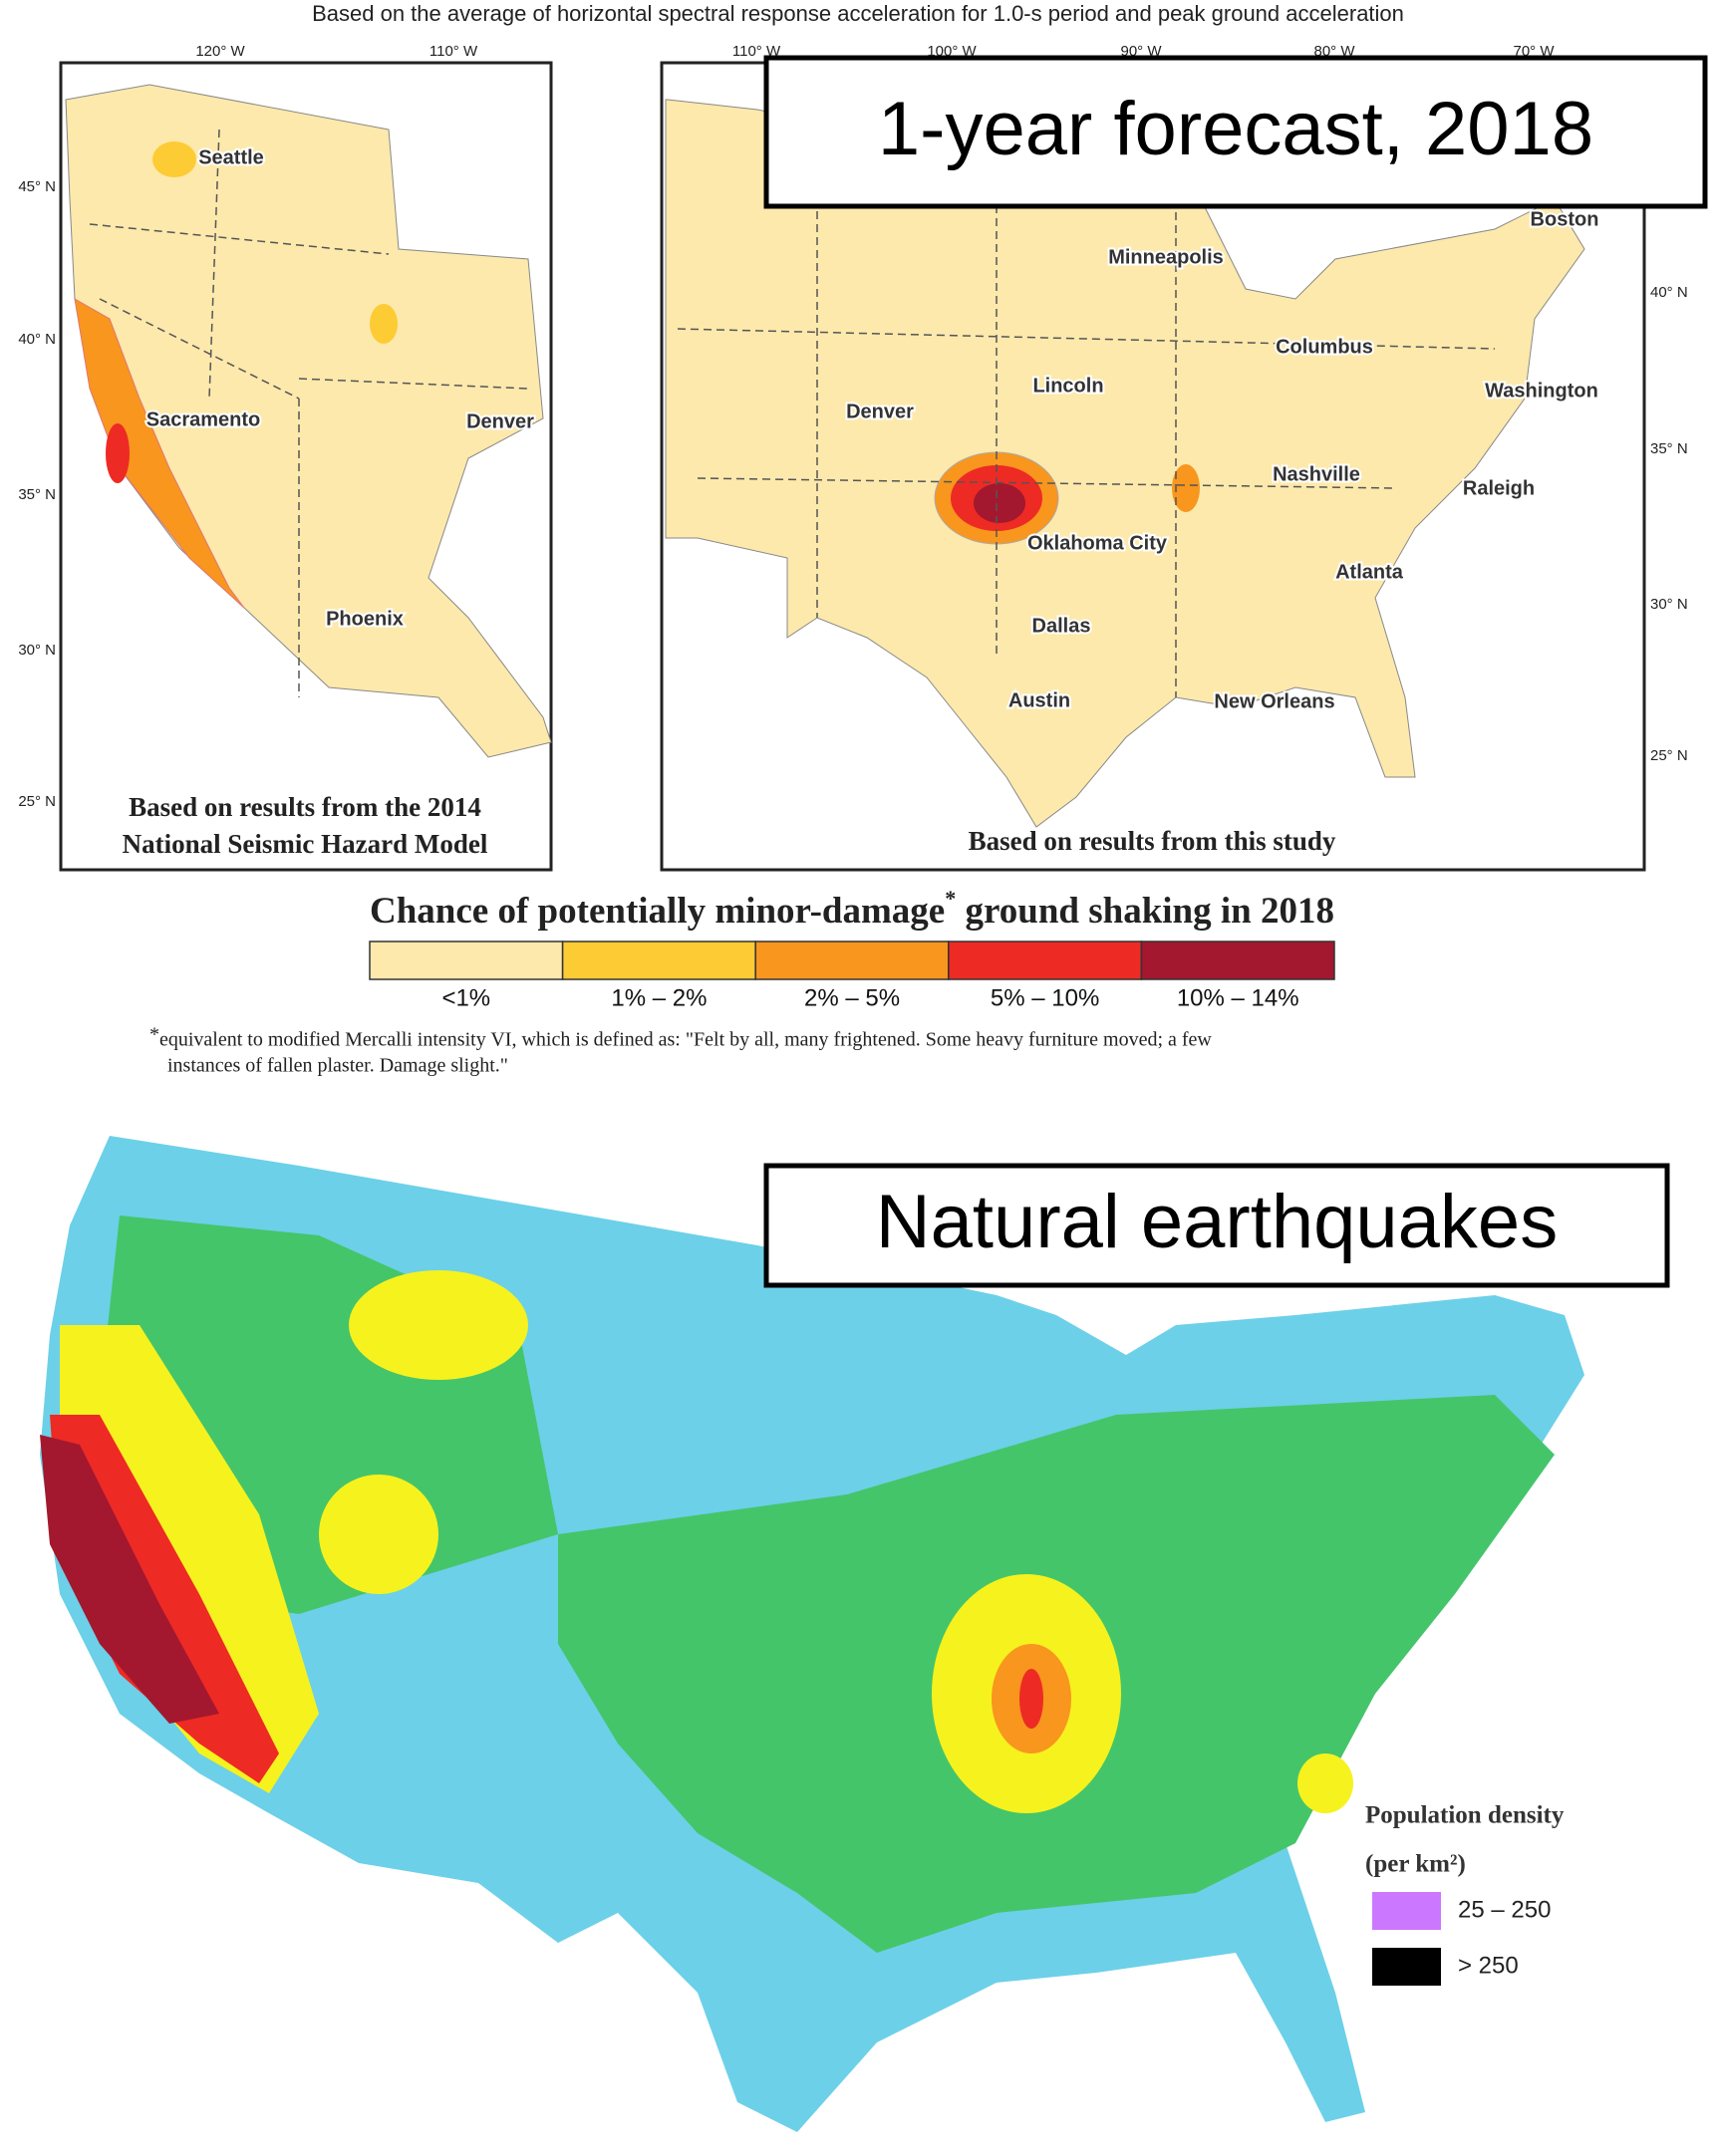  Describe the element at coordinates (1316, 474) in the screenshot. I see `city-label: Nashville` at that location.